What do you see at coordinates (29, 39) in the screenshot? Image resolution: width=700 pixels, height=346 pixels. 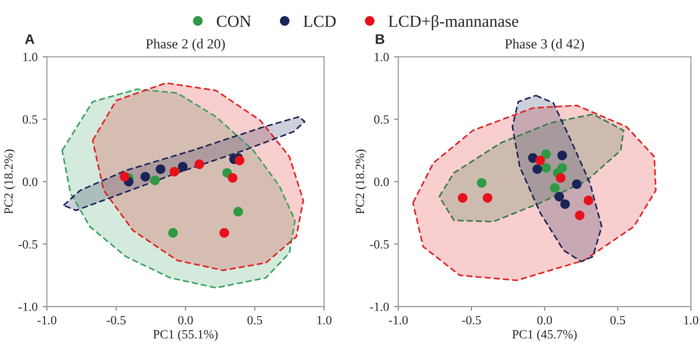 I see `text: A` at bounding box center [29, 39].